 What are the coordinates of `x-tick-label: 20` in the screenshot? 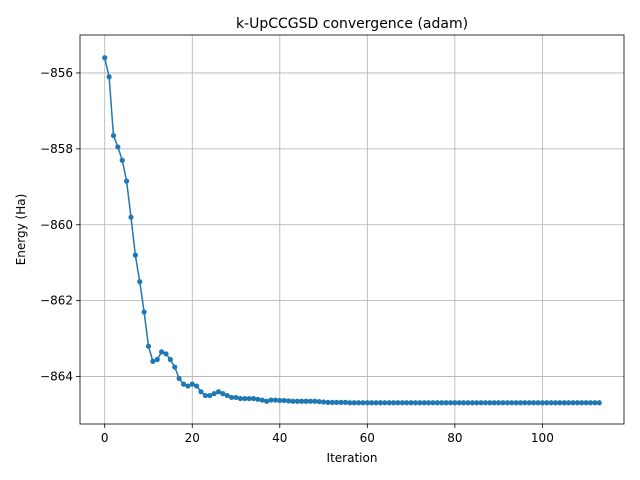 It's located at (192, 438).